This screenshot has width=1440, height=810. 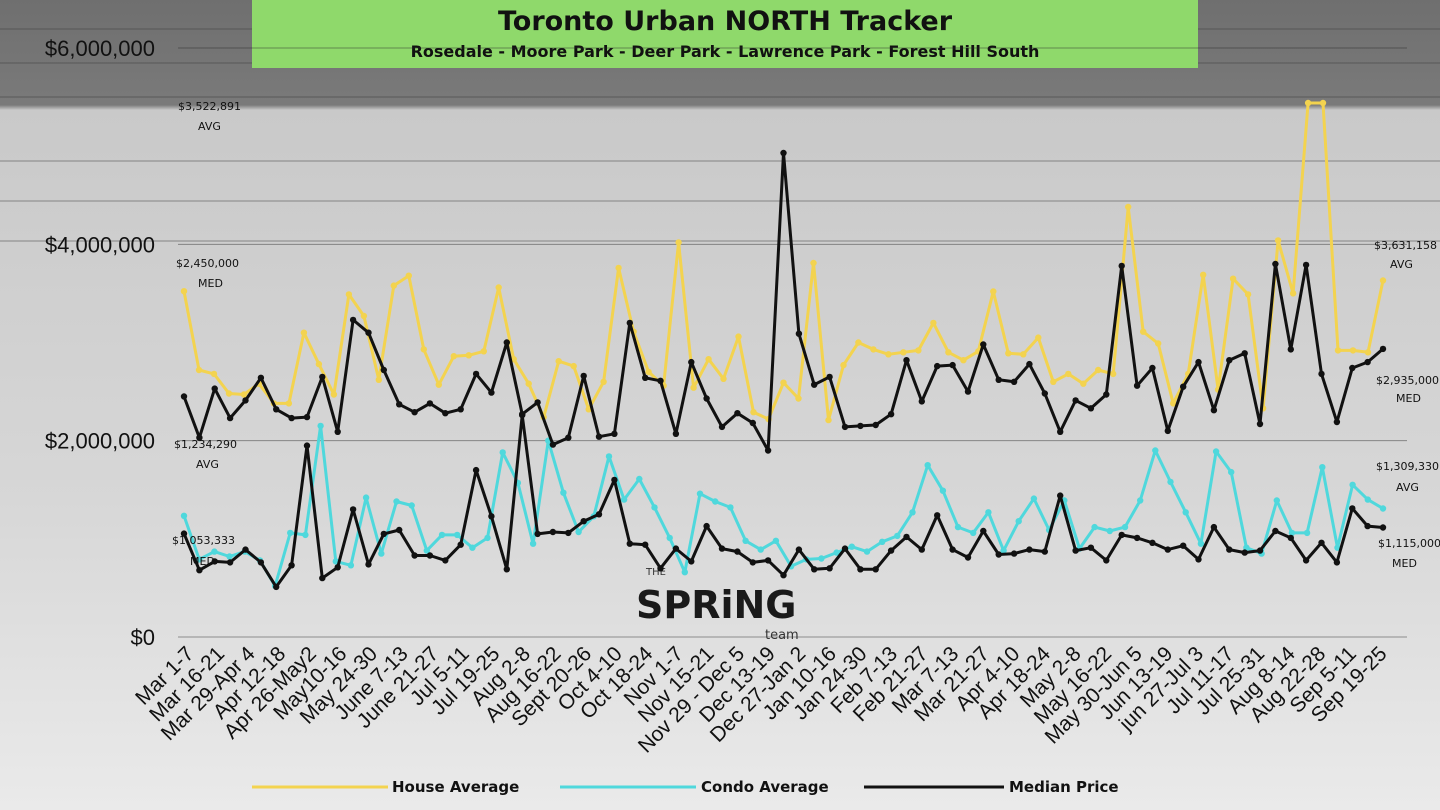 What do you see at coordinates (143, 637) in the screenshot?
I see `y-tick-label: $0` at bounding box center [143, 637].